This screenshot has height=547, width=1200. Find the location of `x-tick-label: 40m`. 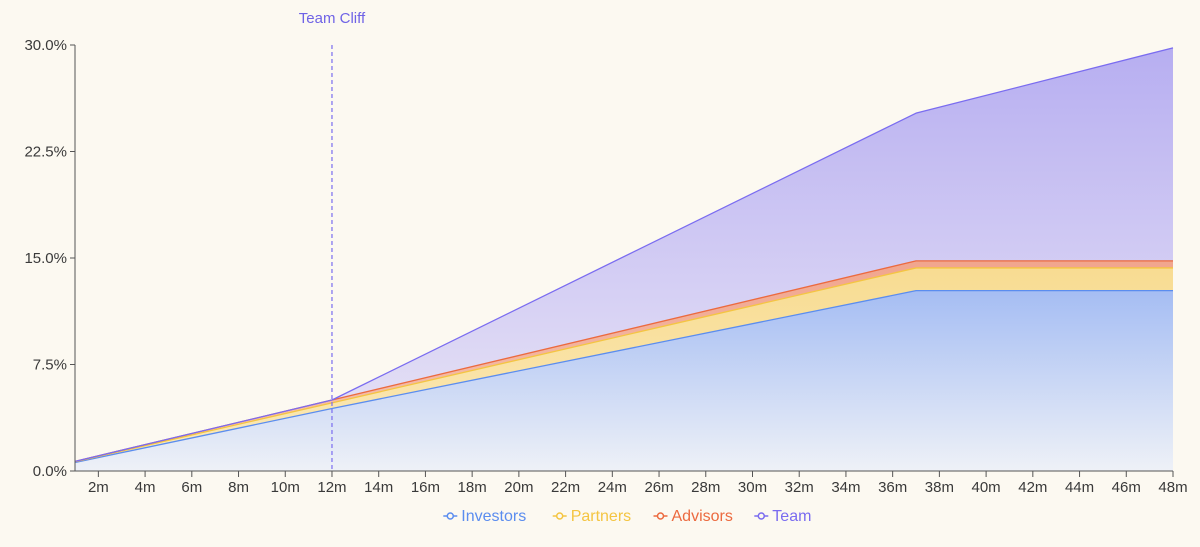

x-tick-label: 40m is located at coordinates (986, 487).